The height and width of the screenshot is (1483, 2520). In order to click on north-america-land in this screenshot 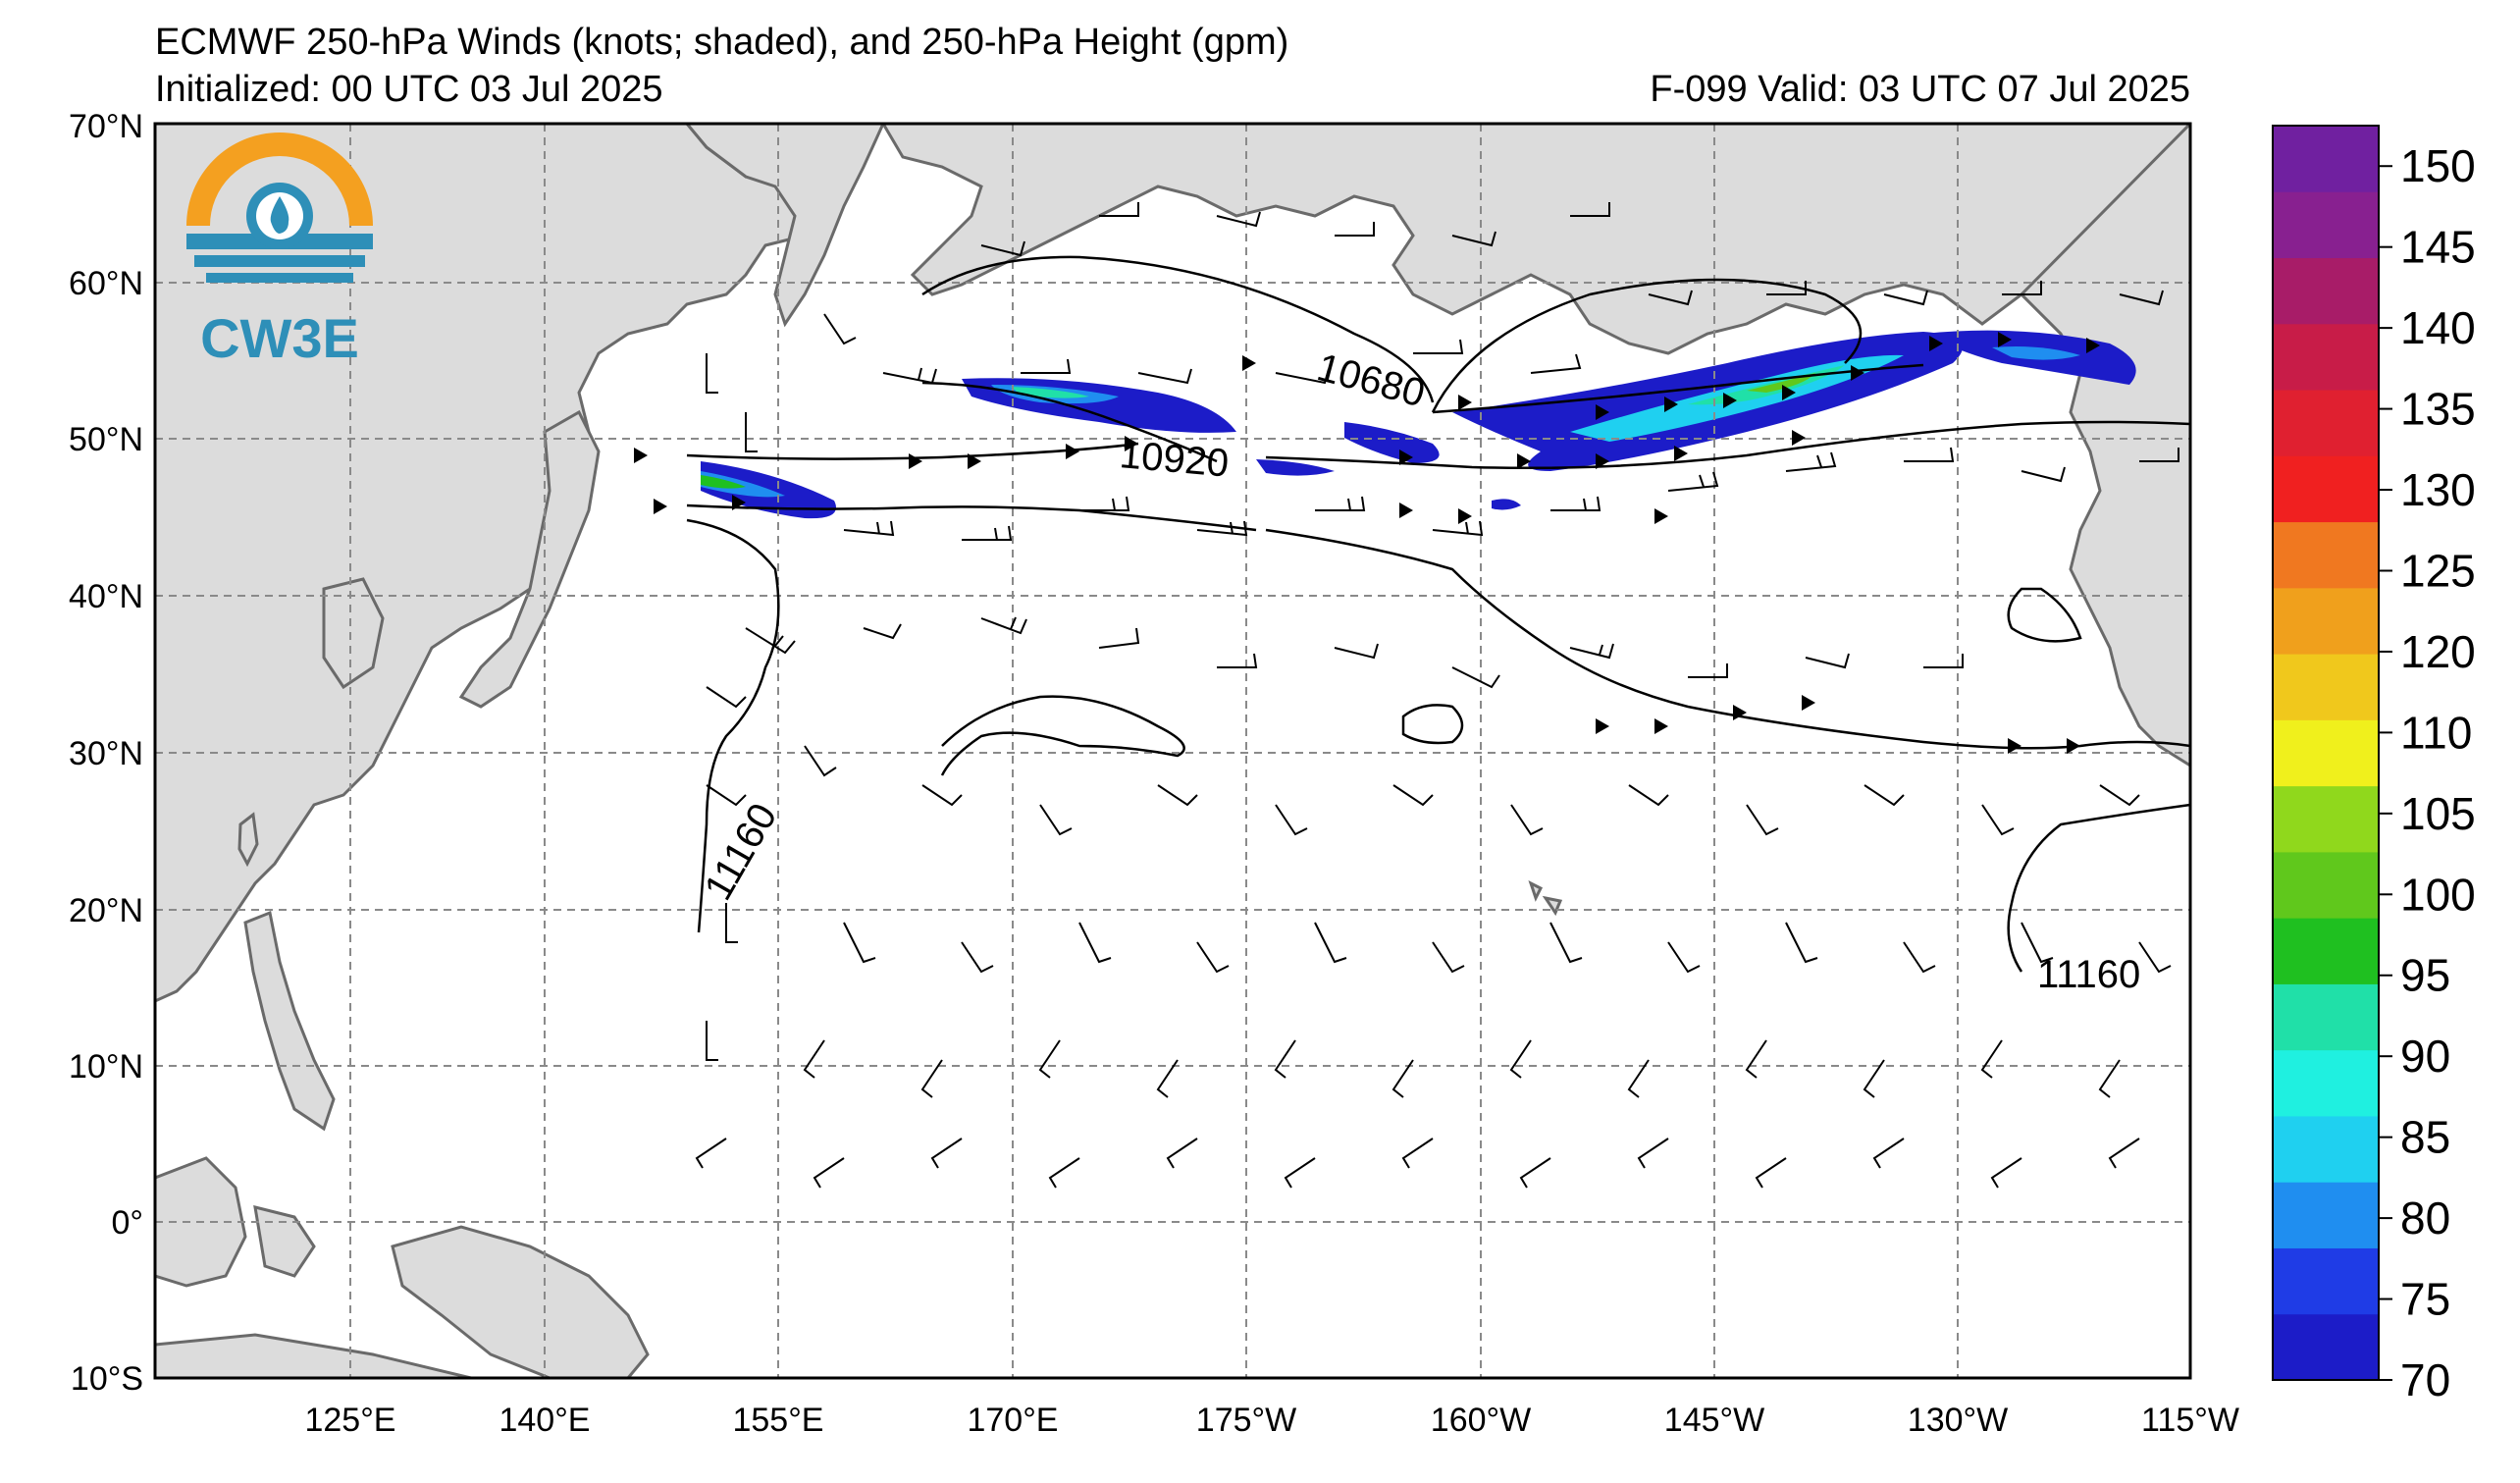, I will do `click(2104, 446)`.